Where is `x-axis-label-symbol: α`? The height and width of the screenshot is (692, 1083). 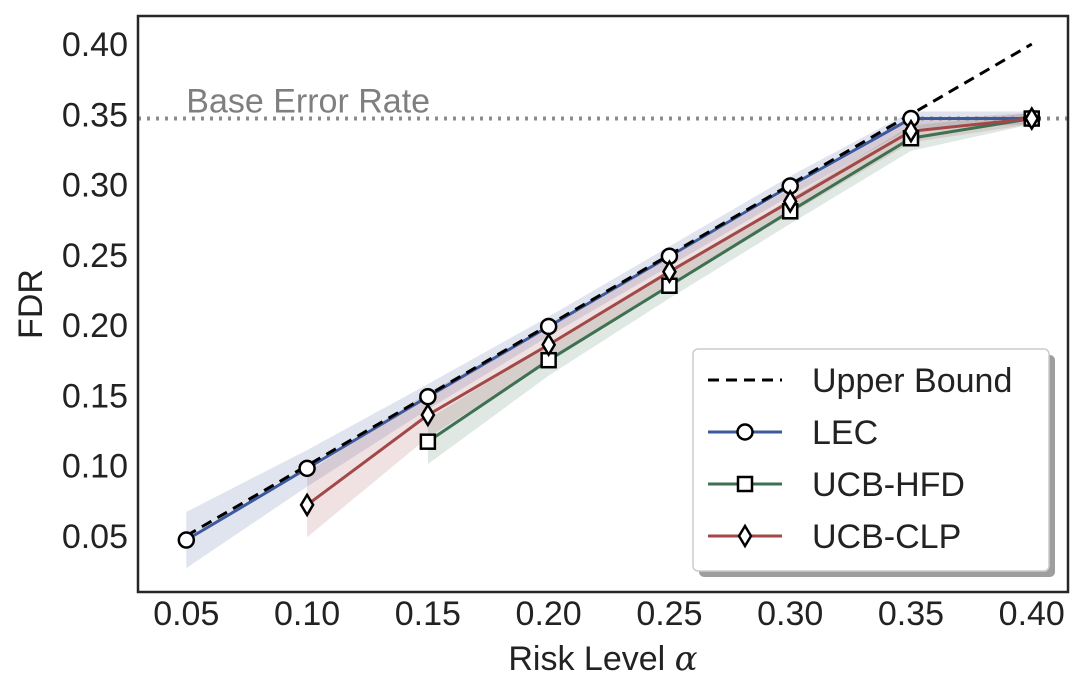
x-axis-label-symbol: α is located at coordinates (686, 659).